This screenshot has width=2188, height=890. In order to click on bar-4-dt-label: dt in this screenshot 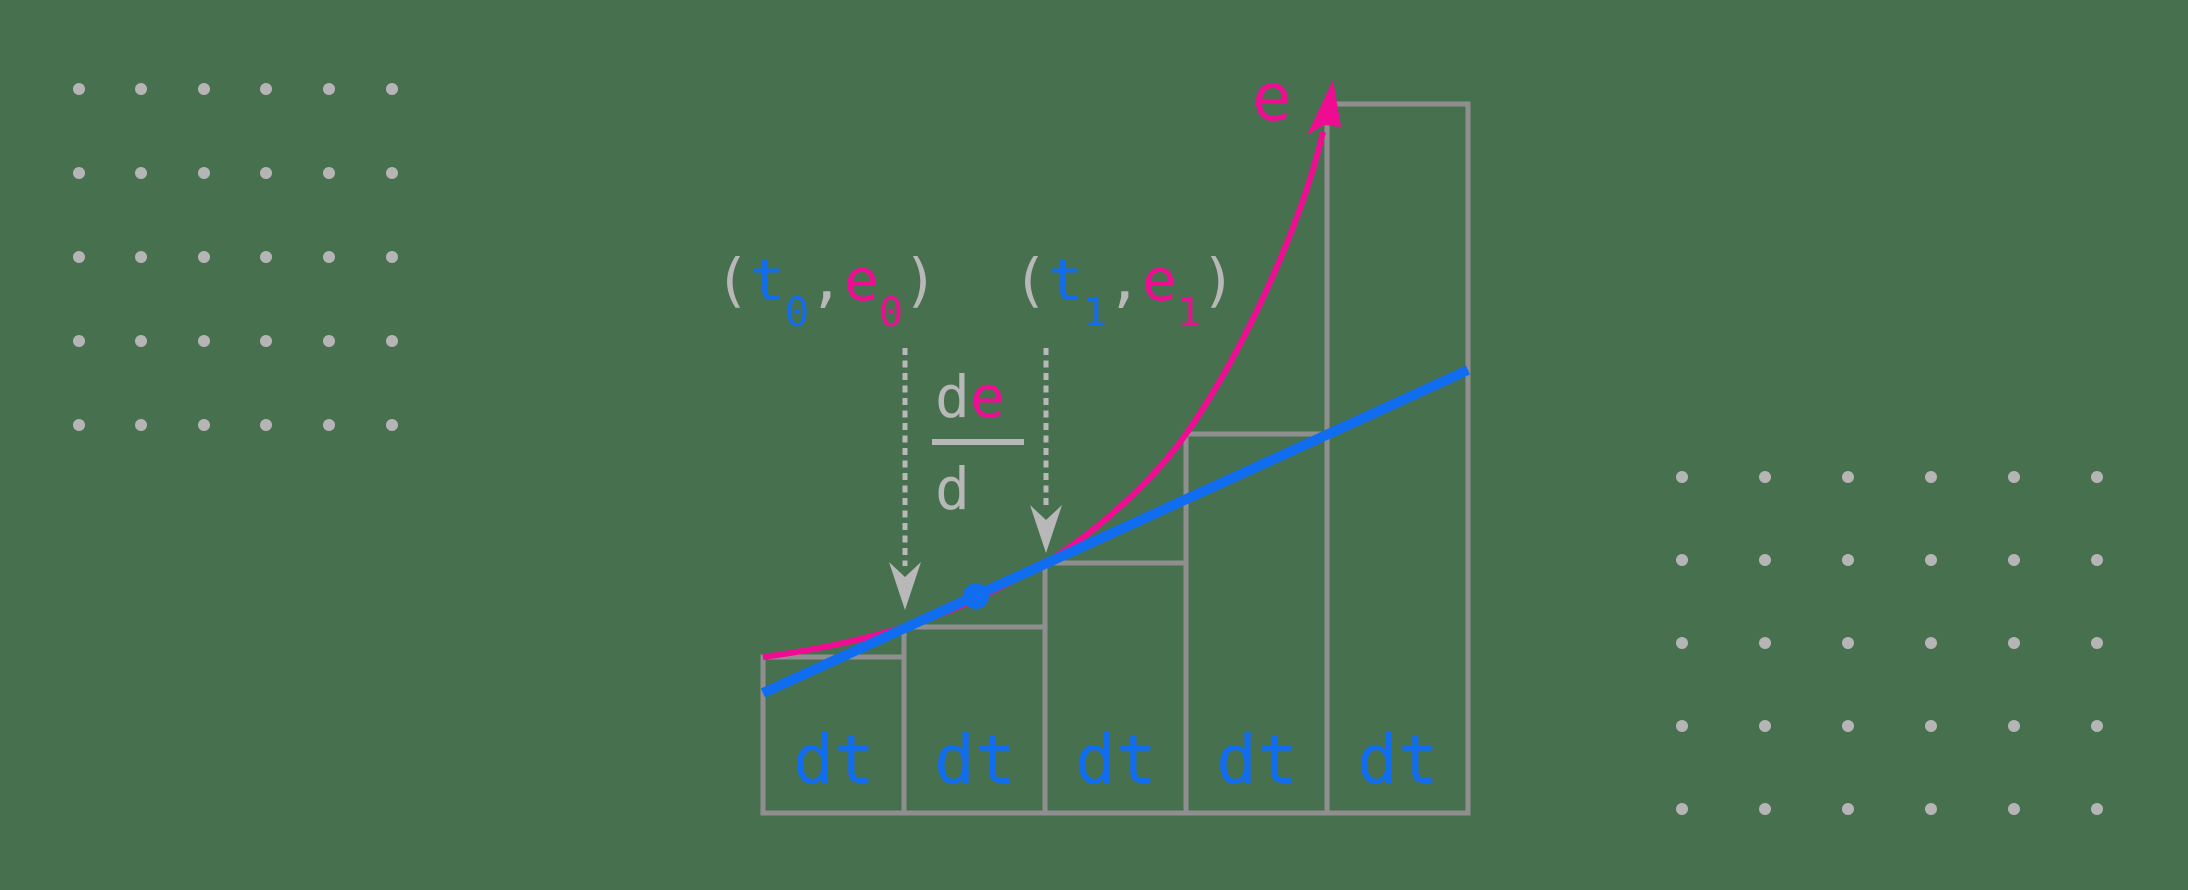, I will do `click(1257, 760)`.